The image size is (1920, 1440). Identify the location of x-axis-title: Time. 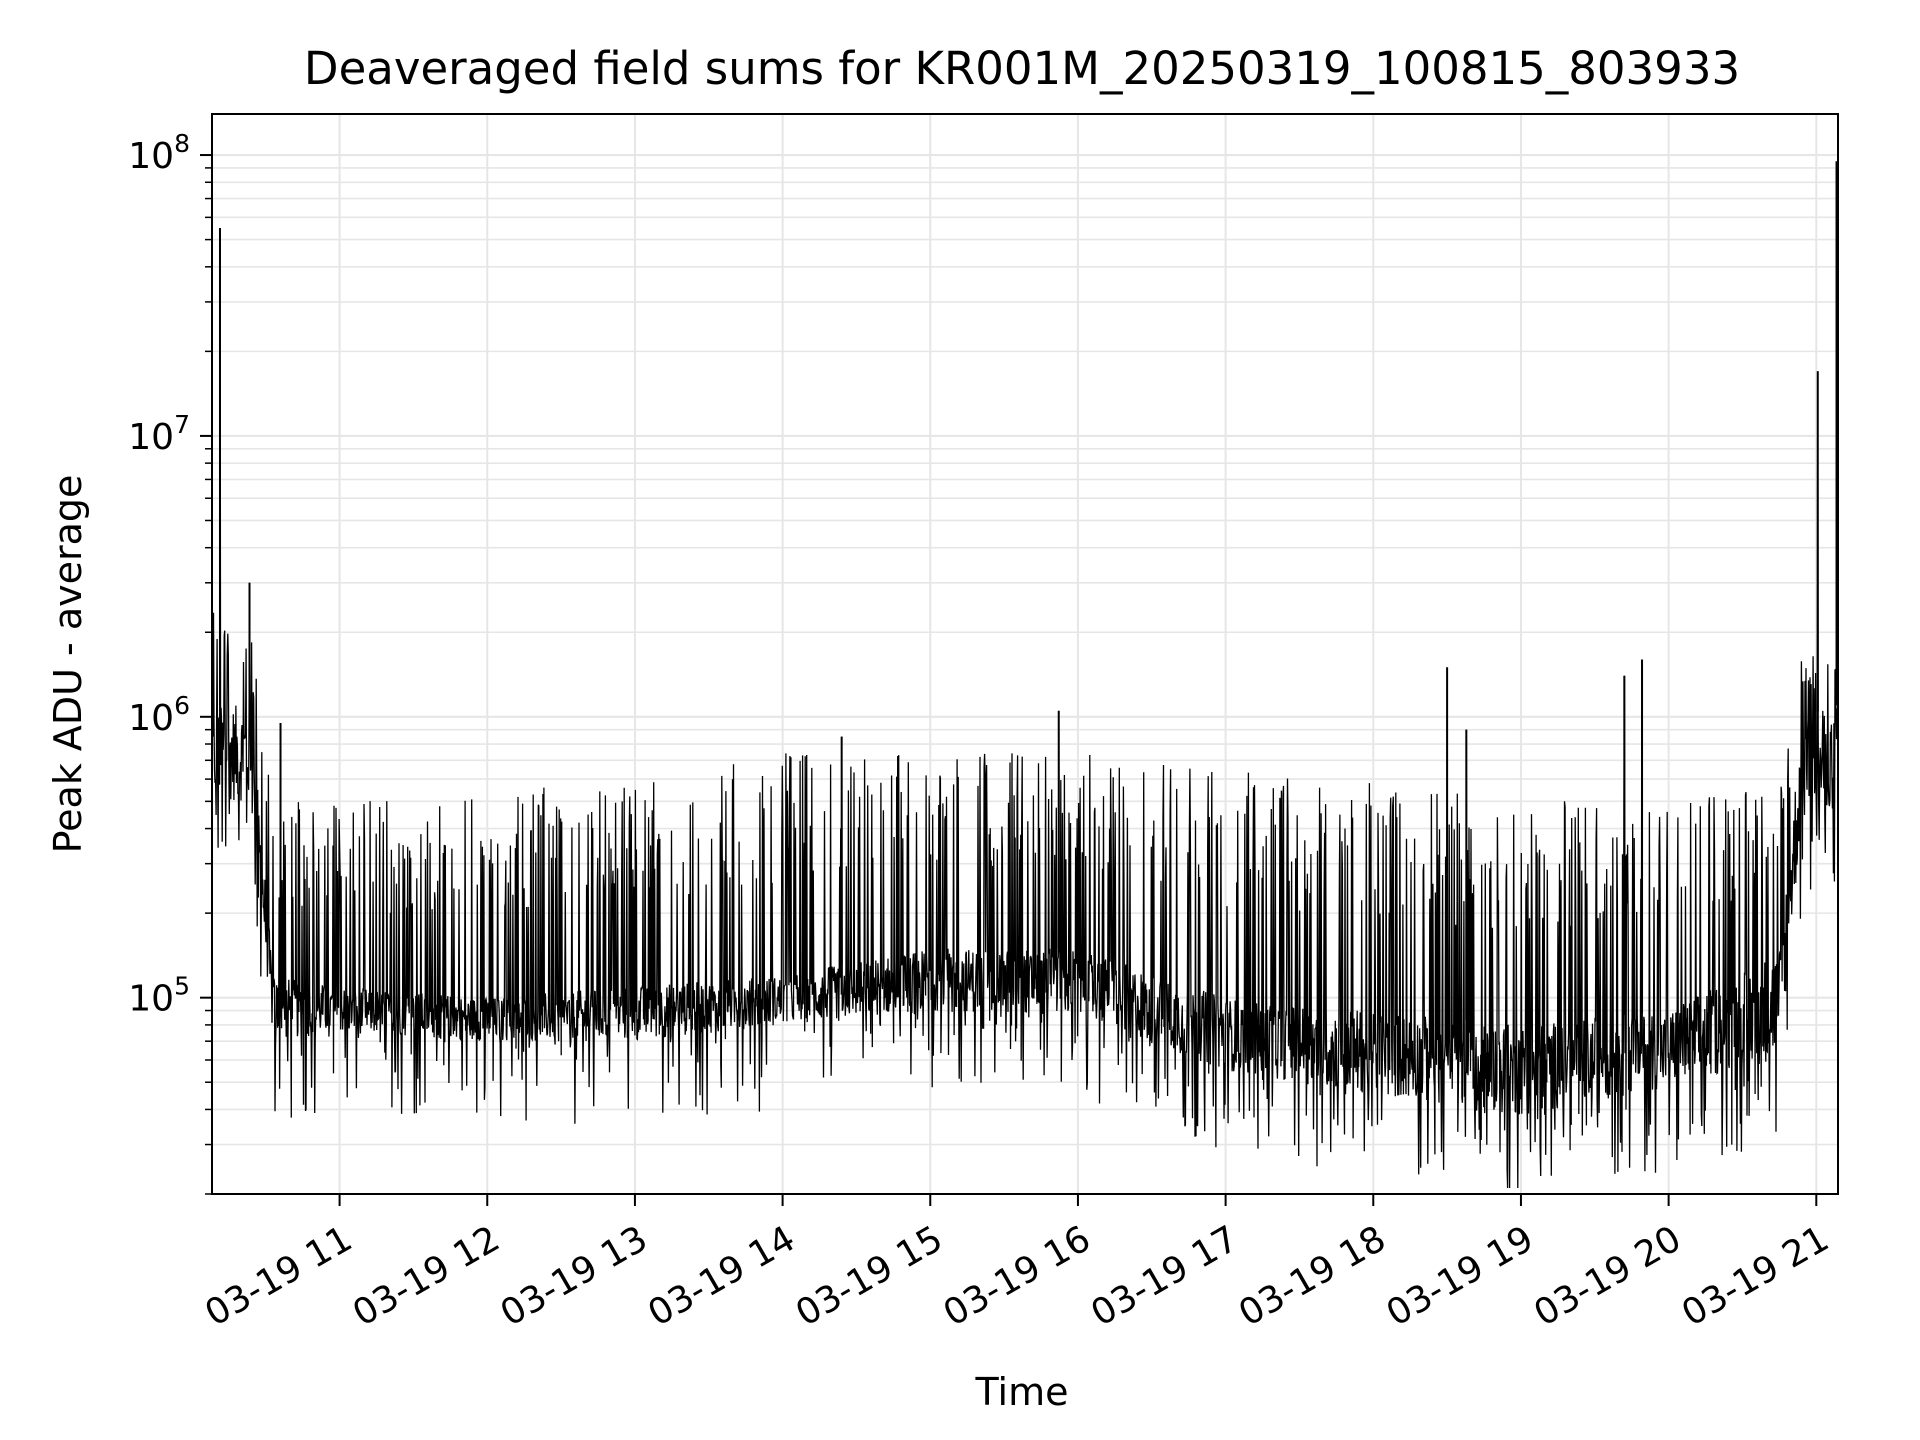
(1022, 1392).